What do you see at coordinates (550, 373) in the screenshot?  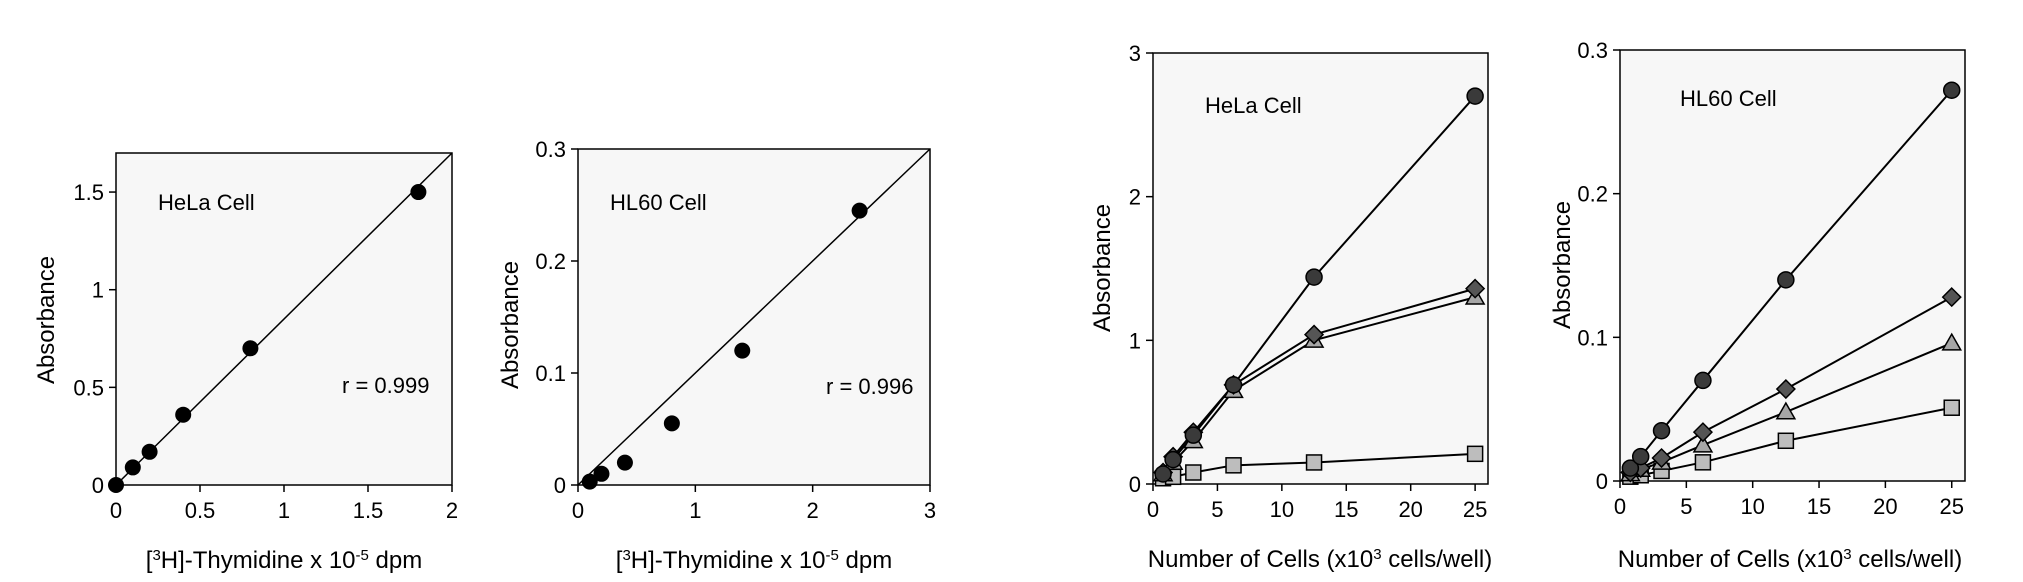 I see `y-tick-label: 0.1` at bounding box center [550, 373].